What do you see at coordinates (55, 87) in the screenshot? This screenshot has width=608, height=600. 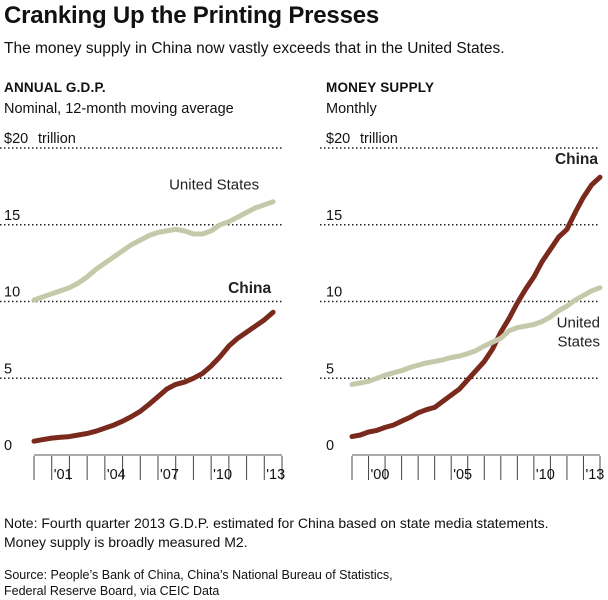 I see `gdp-panel-title: ANNUAL G.D.P.` at bounding box center [55, 87].